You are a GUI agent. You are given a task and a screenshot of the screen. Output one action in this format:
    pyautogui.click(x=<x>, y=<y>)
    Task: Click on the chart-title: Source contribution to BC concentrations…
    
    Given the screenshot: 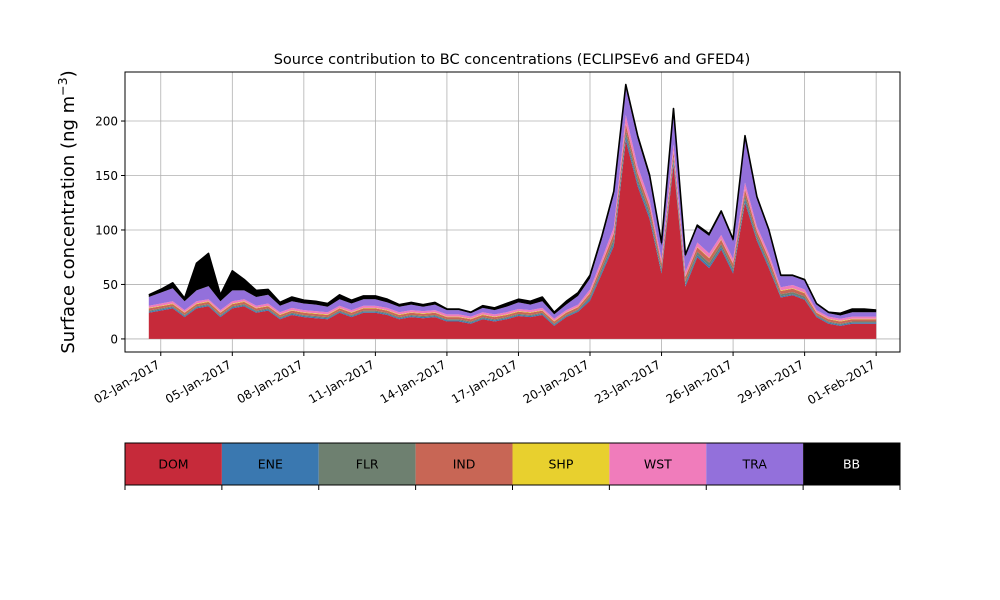 What is the action you would take?
    pyautogui.click(x=512, y=60)
    